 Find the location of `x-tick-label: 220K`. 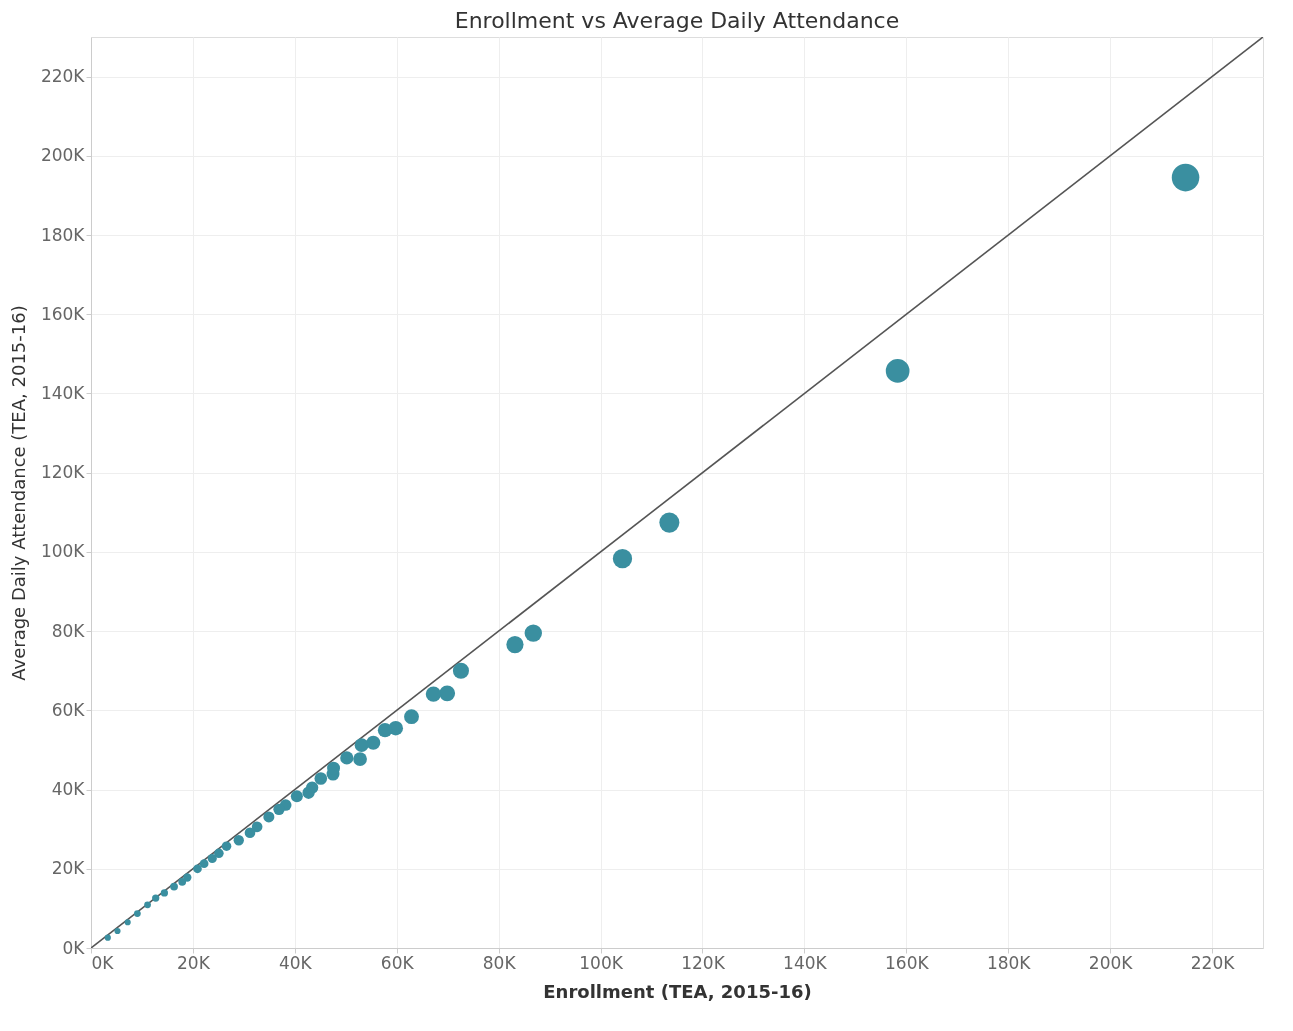

x-tick-label: 220K is located at coordinates (1213, 962).